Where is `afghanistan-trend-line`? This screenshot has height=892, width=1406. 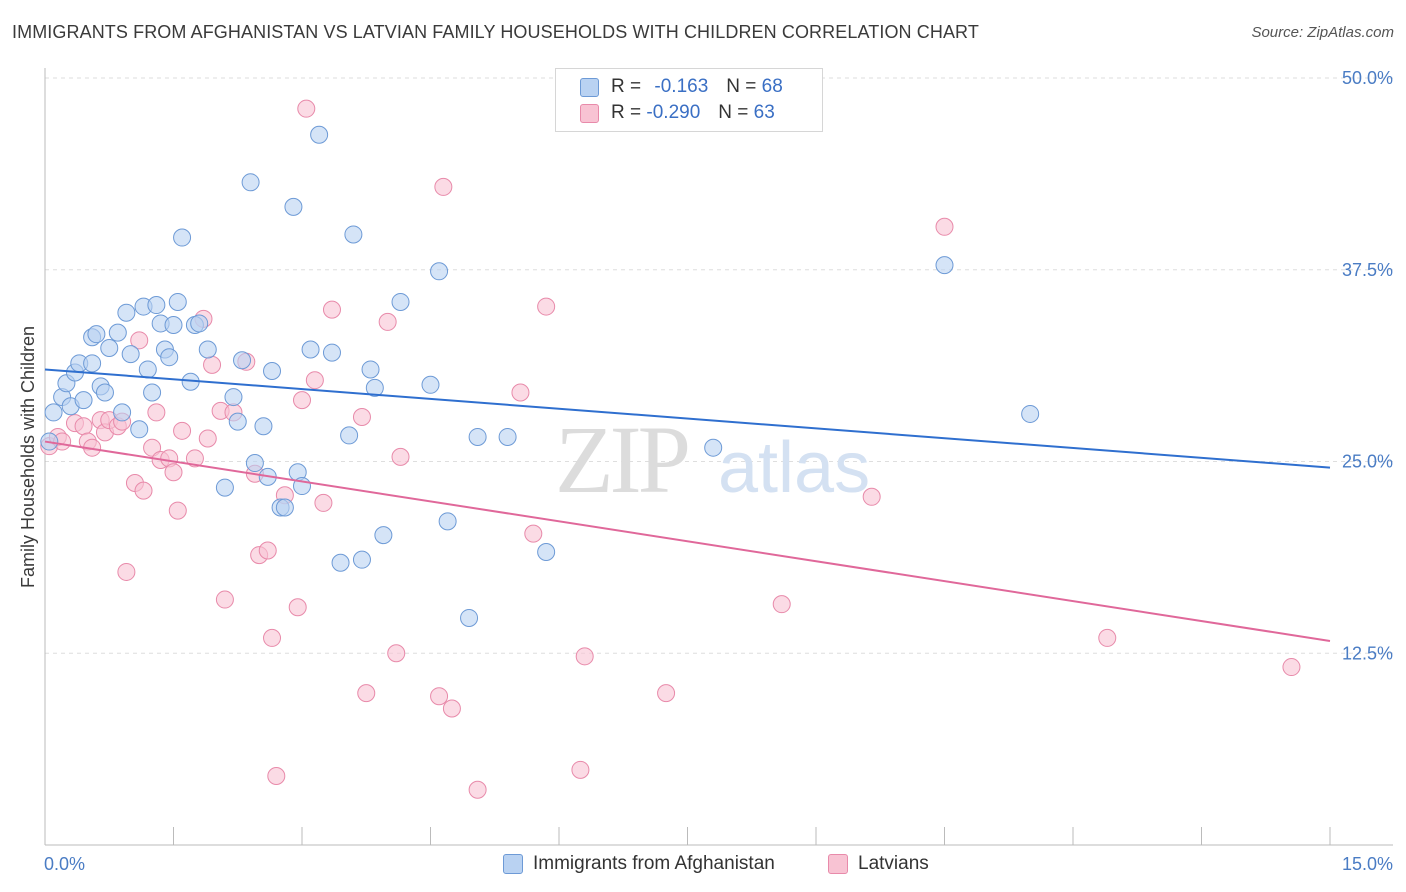 afghanistan-trend-line is located at coordinates (687, 418).